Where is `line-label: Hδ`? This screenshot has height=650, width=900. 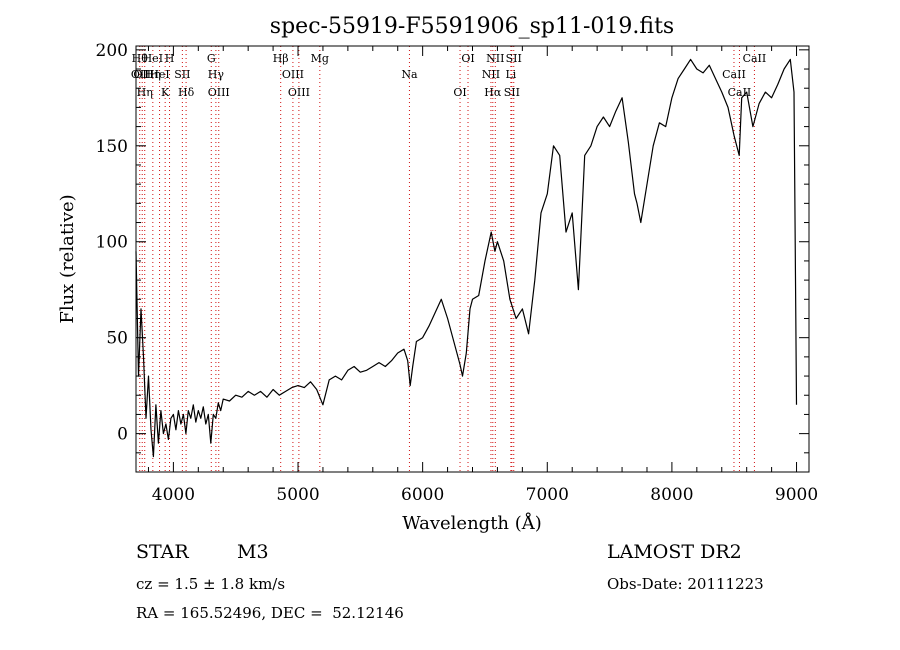 line-label: Hδ is located at coordinates (186, 92).